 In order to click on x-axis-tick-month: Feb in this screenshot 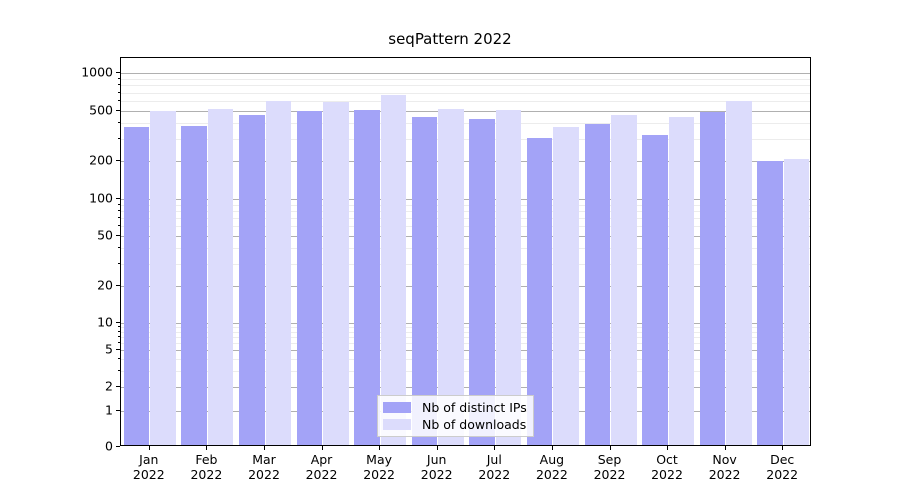, I will do `click(206, 459)`.